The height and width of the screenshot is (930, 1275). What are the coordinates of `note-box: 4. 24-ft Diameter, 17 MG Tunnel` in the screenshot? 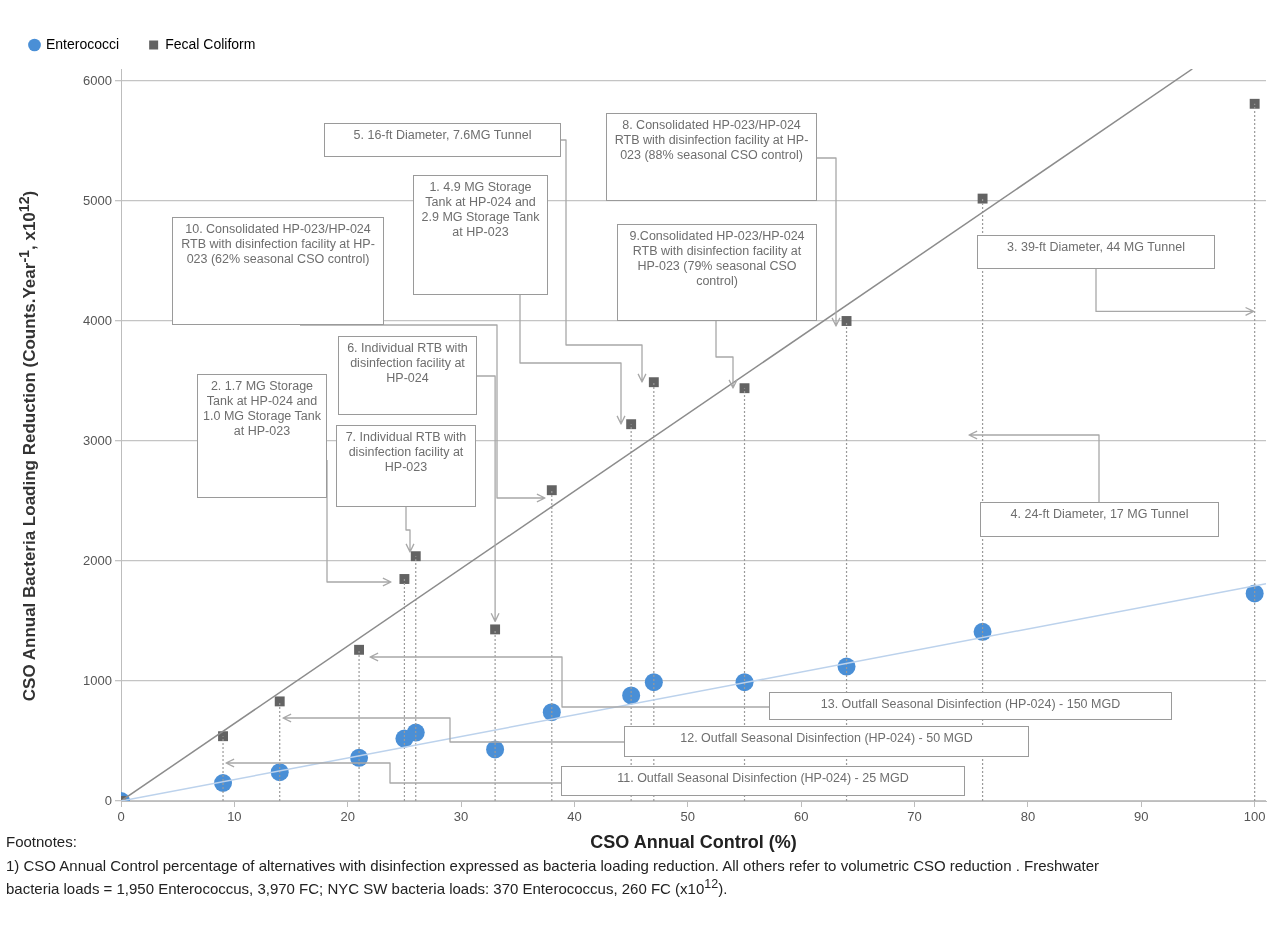 It's located at (1099, 519).